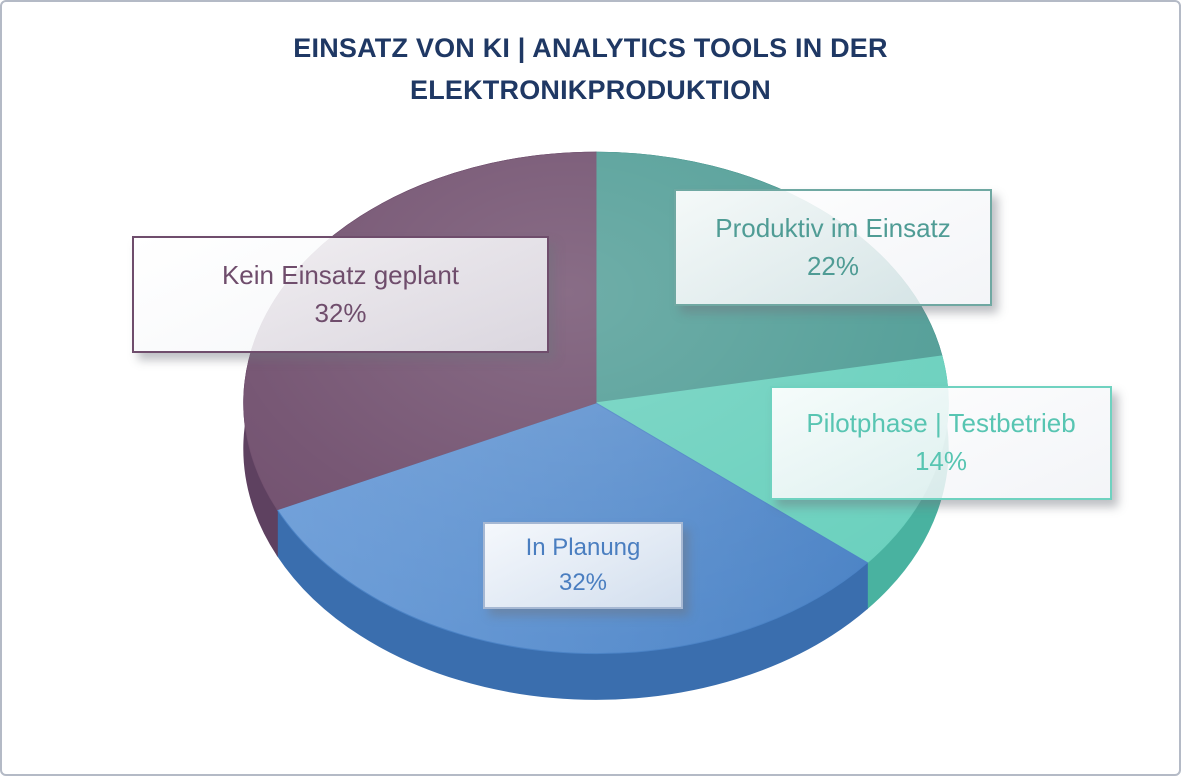 Image resolution: width=1181 pixels, height=776 pixels. What do you see at coordinates (833, 227) in the screenshot?
I see `callout-label: Produktiv im Einsatz` at bounding box center [833, 227].